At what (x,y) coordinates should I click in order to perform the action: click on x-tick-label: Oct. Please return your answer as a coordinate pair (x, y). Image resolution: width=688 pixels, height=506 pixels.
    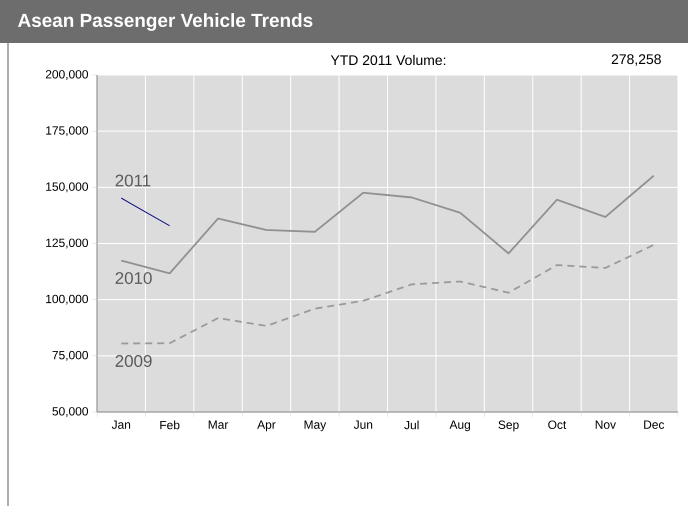
    Looking at the image, I should click on (557, 424).